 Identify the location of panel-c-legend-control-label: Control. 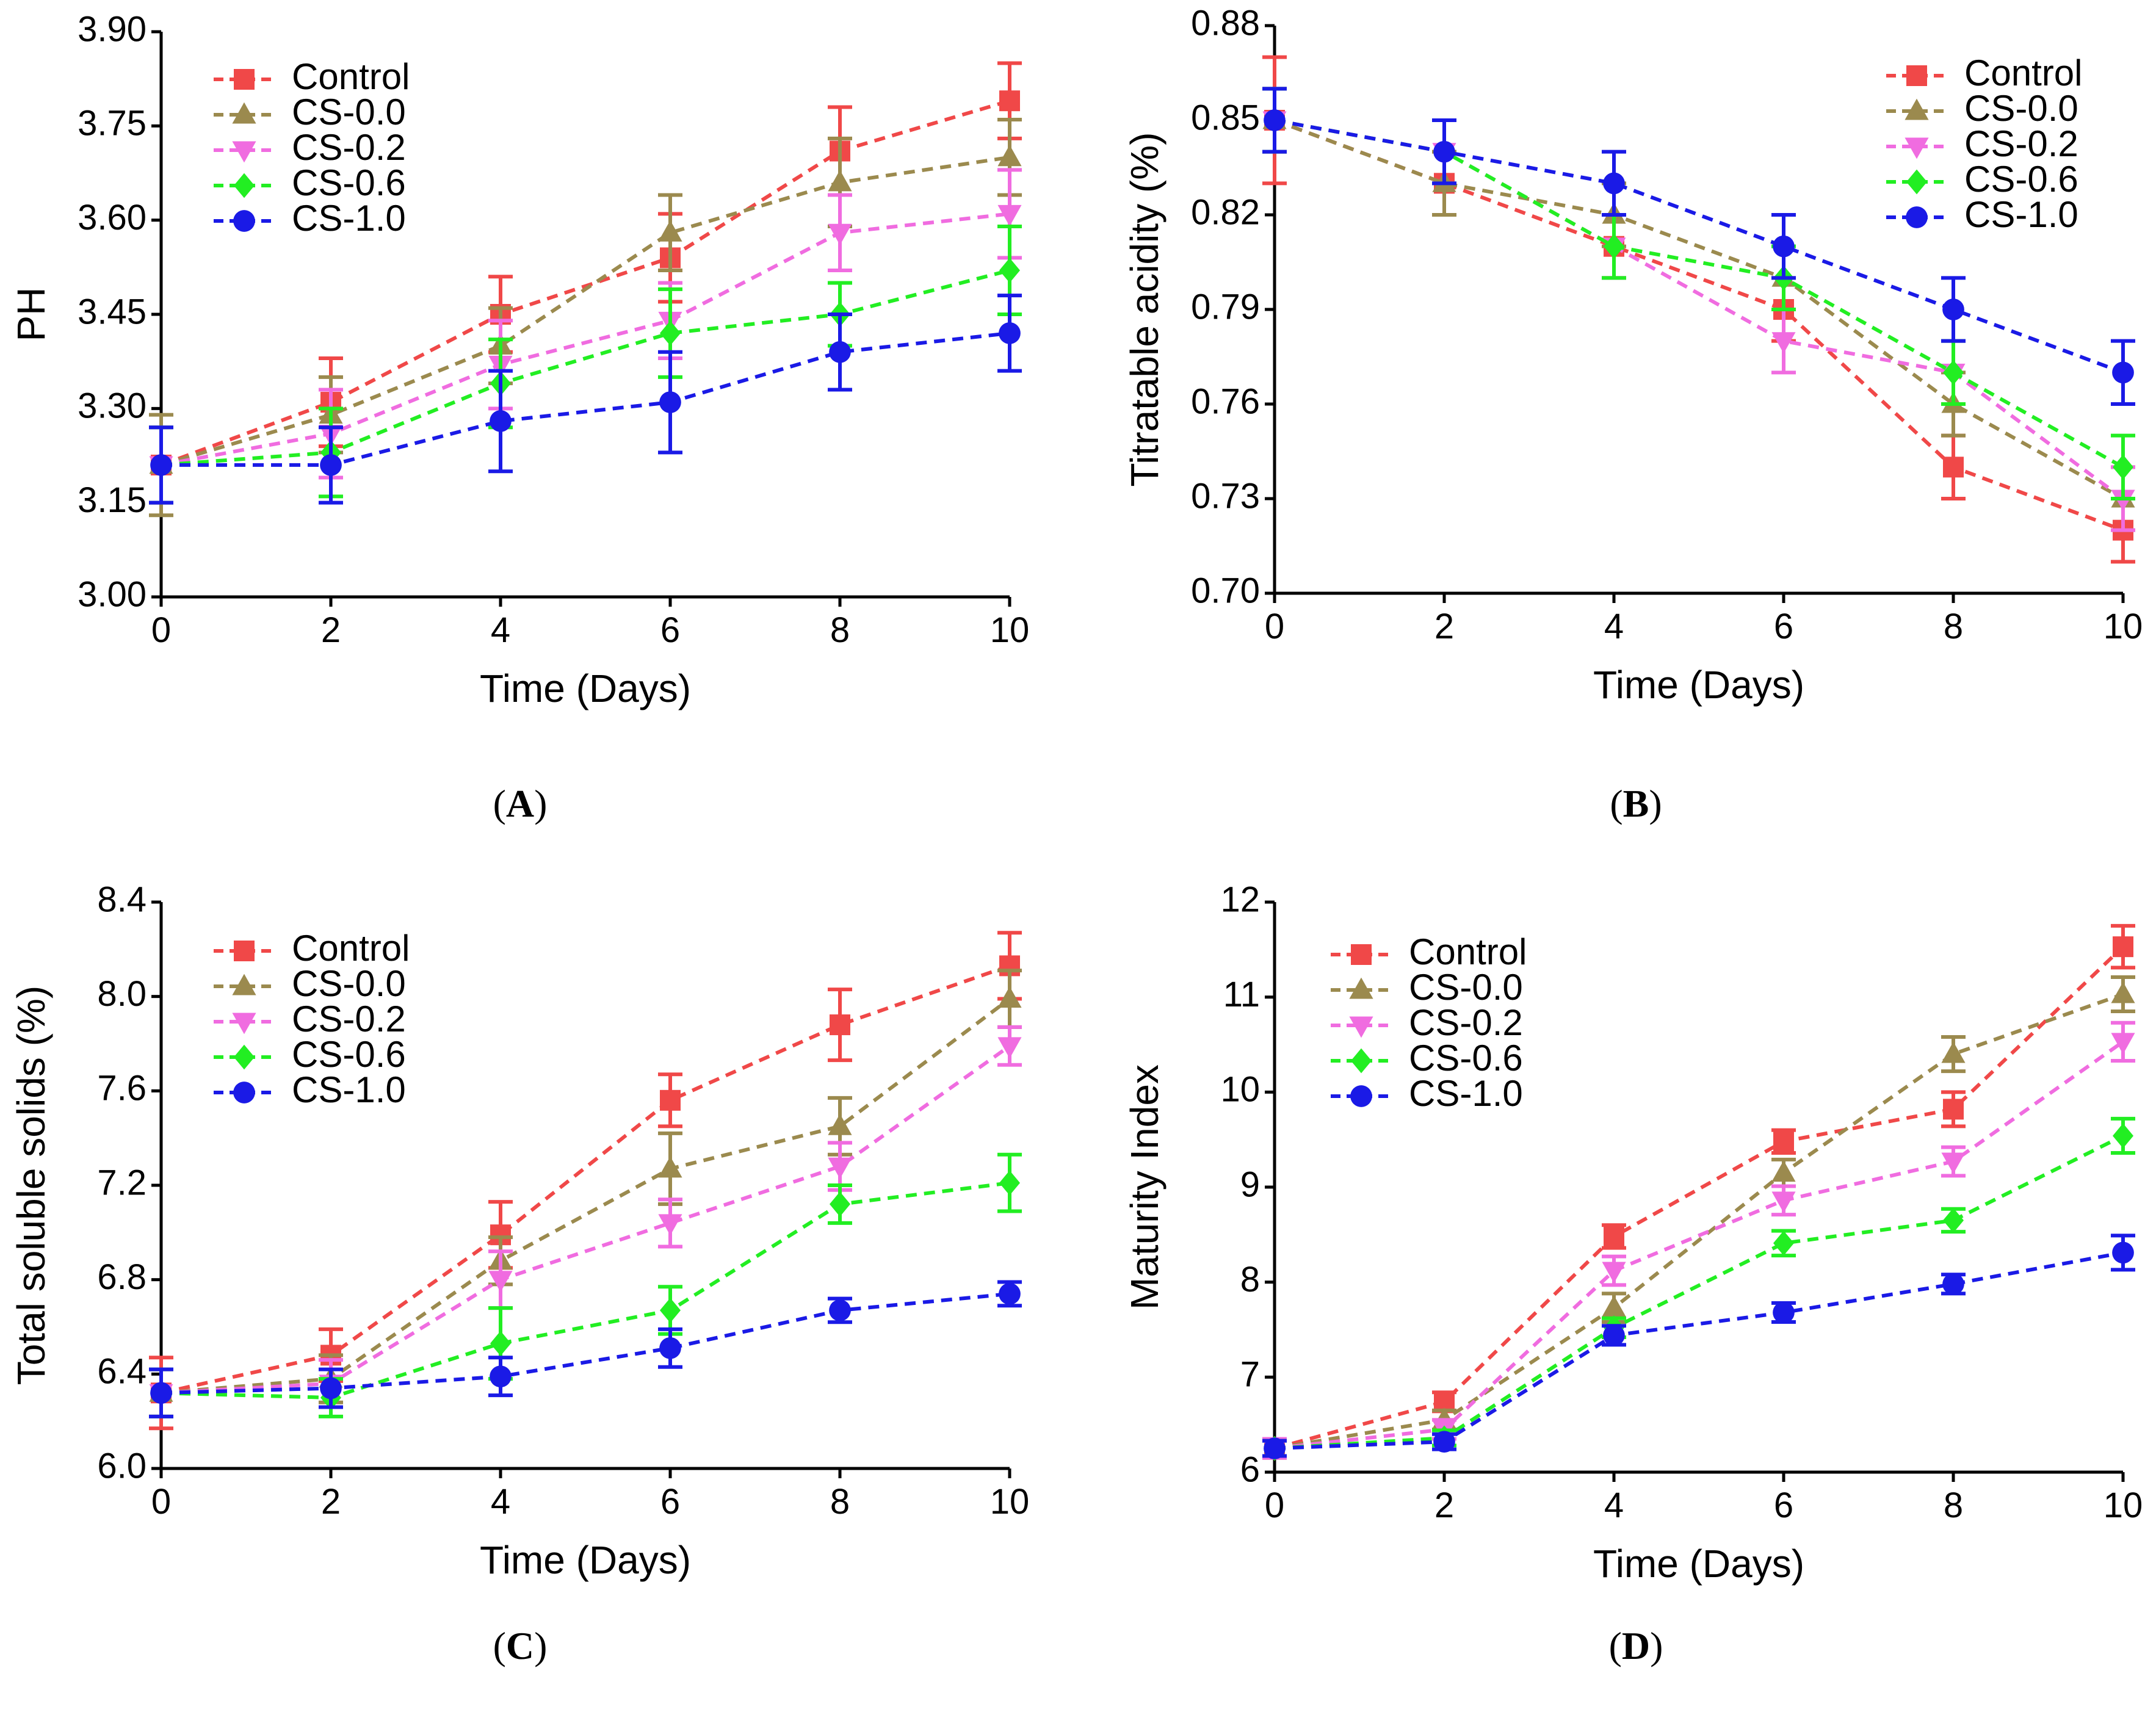
(351, 948).